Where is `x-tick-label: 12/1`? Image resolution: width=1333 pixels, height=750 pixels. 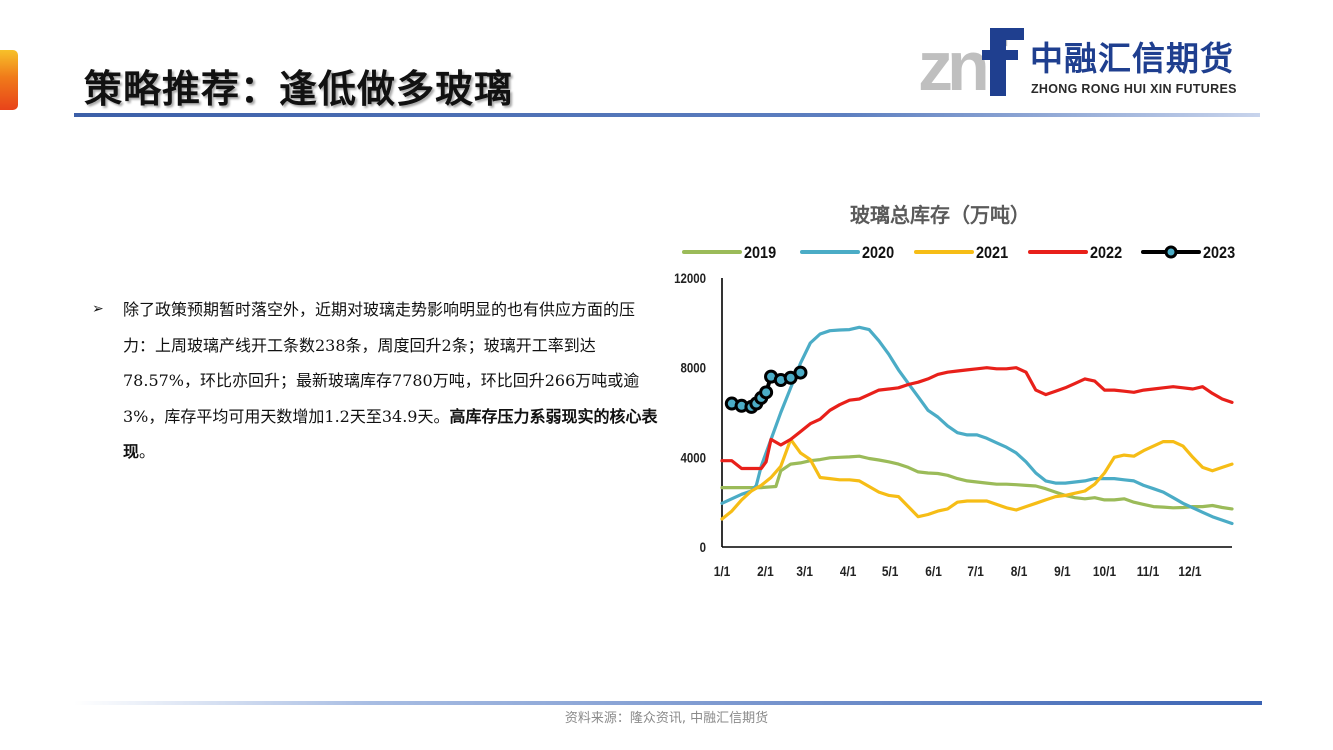
x-tick-label: 12/1 is located at coordinates (1189, 571).